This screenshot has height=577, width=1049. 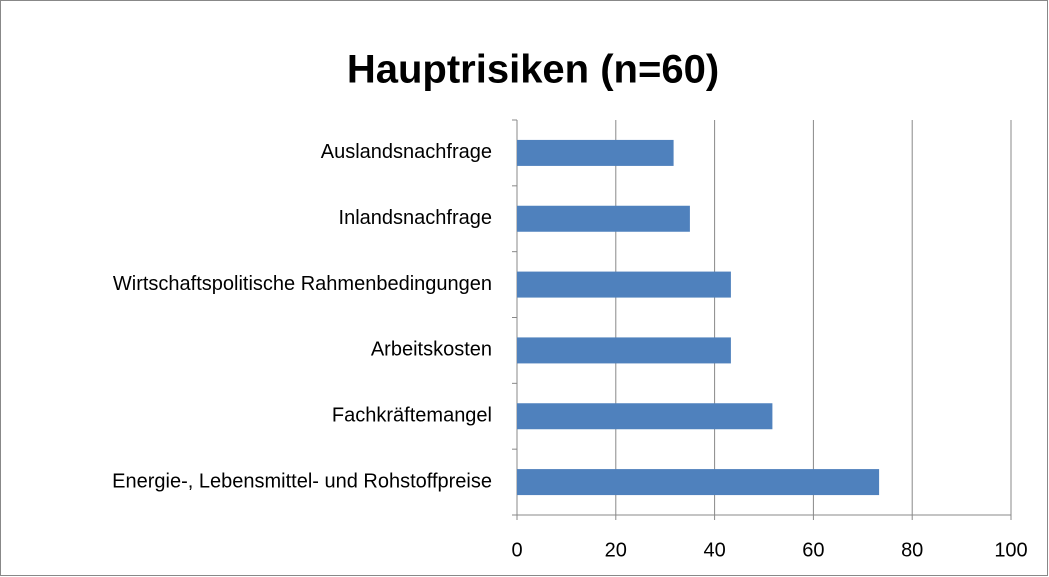 I want to click on x-tick-label: 100, so click(x=1010, y=550).